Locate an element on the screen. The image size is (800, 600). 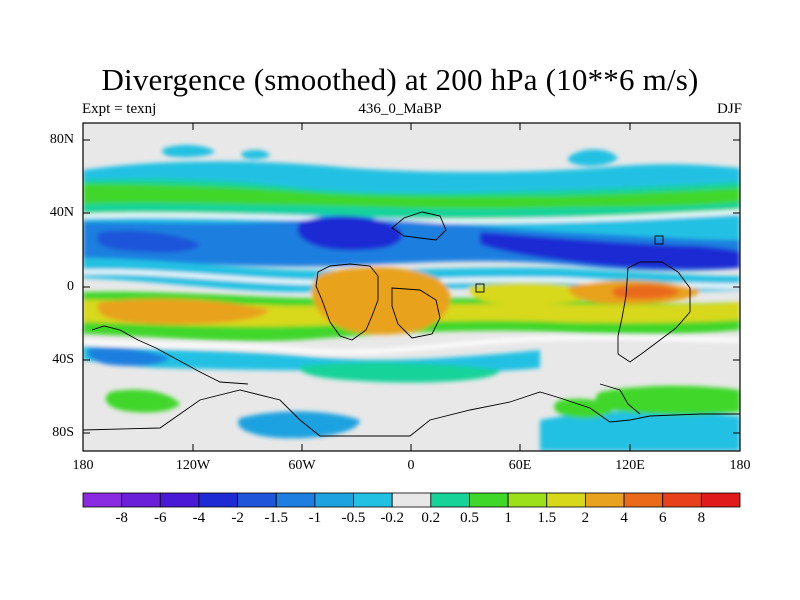
run-label: 436_0_MaBP is located at coordinates (400, 109).